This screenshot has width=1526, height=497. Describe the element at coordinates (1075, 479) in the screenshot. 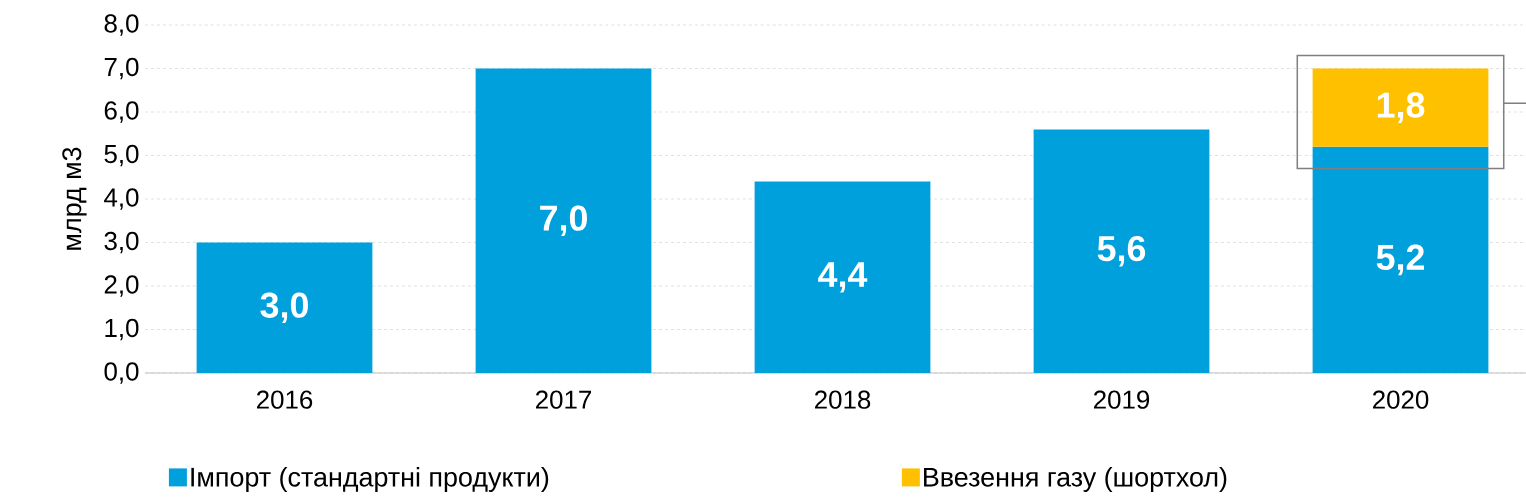

I see `legend-label: Ввезення газу (шортхол)` at that location.